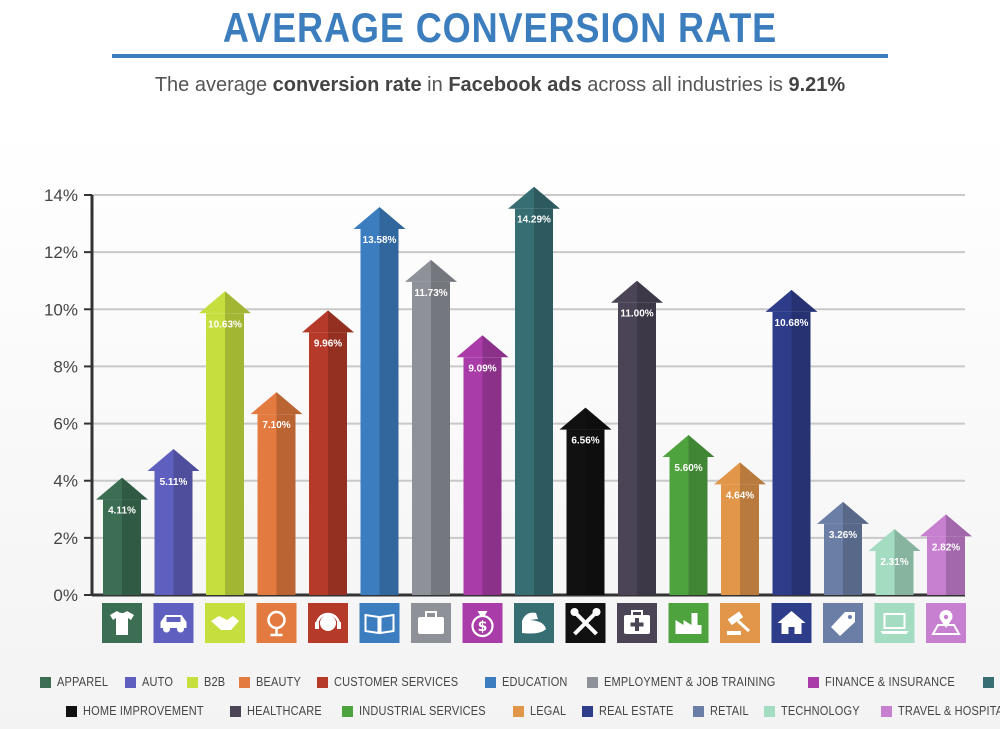 This screenshot has width=1000, height=729. What do you see at coordinates (535, 682) in the screenshot?
I see `legend-label: EDUCATION` at bounding box center [535, 682].